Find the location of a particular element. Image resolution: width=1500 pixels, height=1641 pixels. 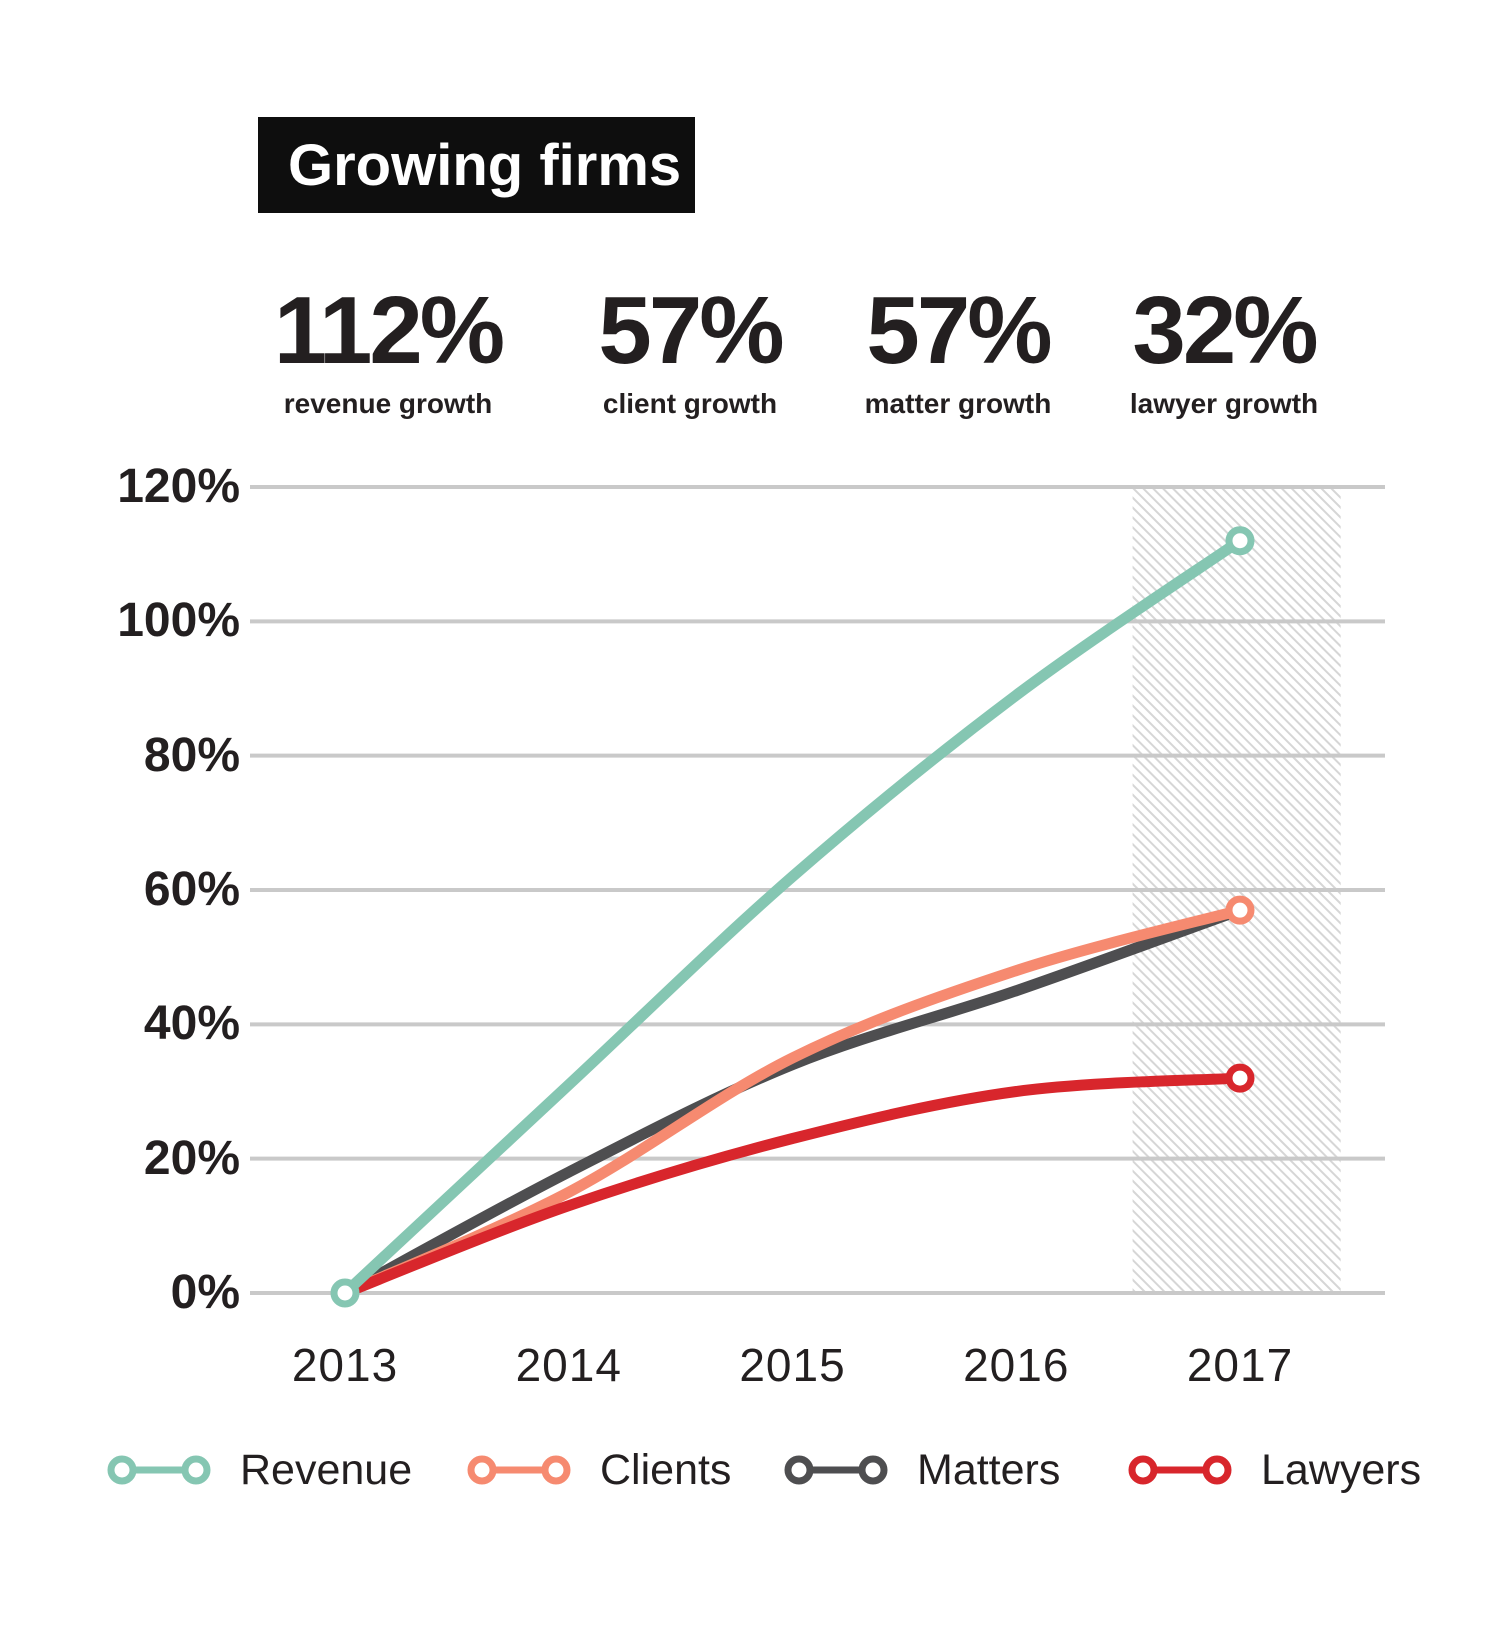

stat-client-growth: 57% client growth is located at coordinates (691, 349).